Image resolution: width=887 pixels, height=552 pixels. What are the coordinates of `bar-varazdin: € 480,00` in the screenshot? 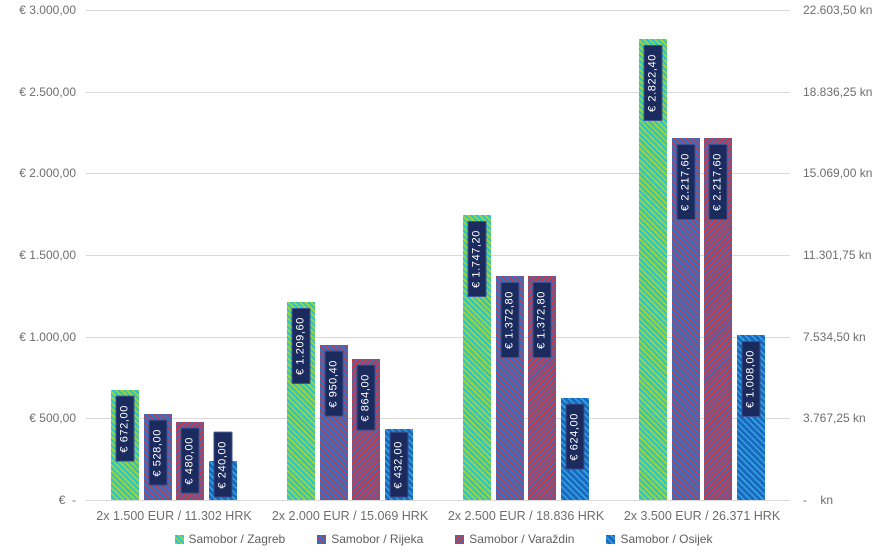 It's located at (190, 461).